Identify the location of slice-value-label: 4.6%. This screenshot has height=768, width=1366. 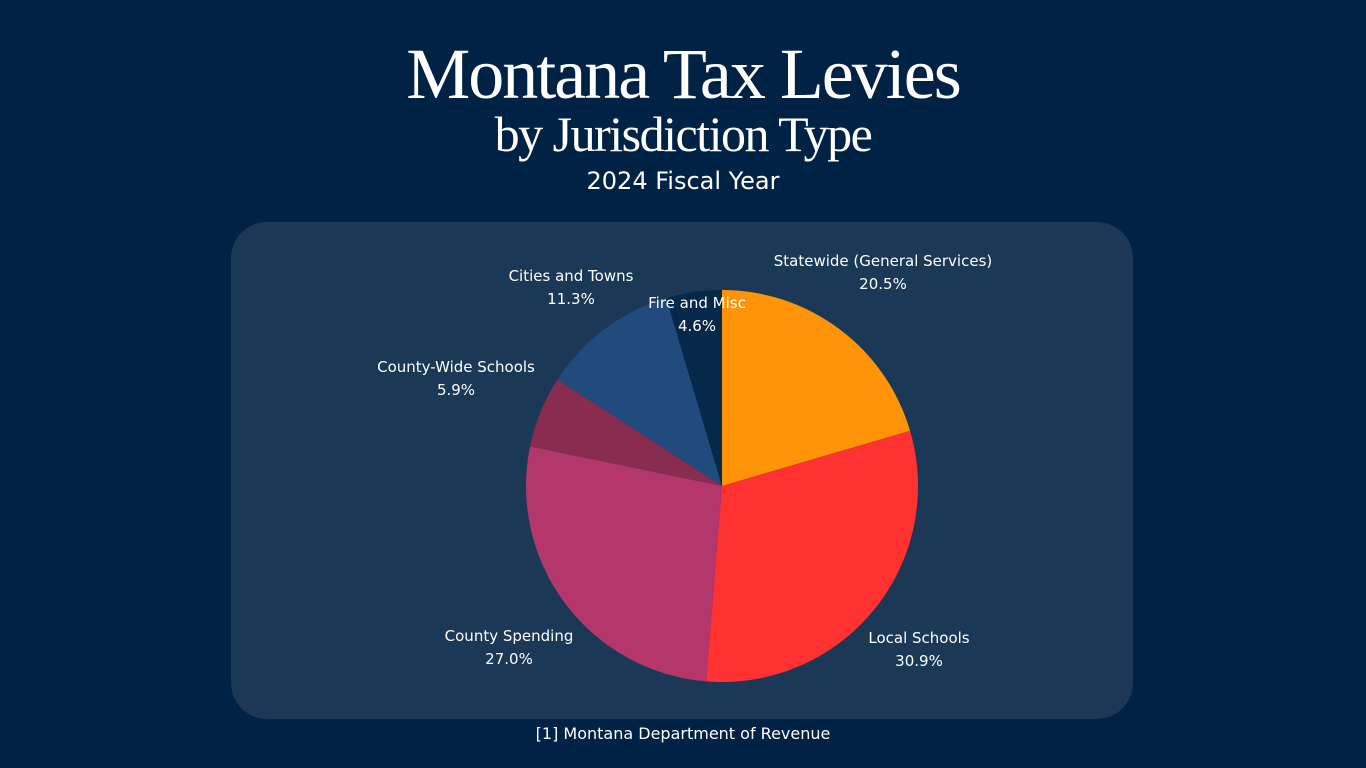
(697, 326).